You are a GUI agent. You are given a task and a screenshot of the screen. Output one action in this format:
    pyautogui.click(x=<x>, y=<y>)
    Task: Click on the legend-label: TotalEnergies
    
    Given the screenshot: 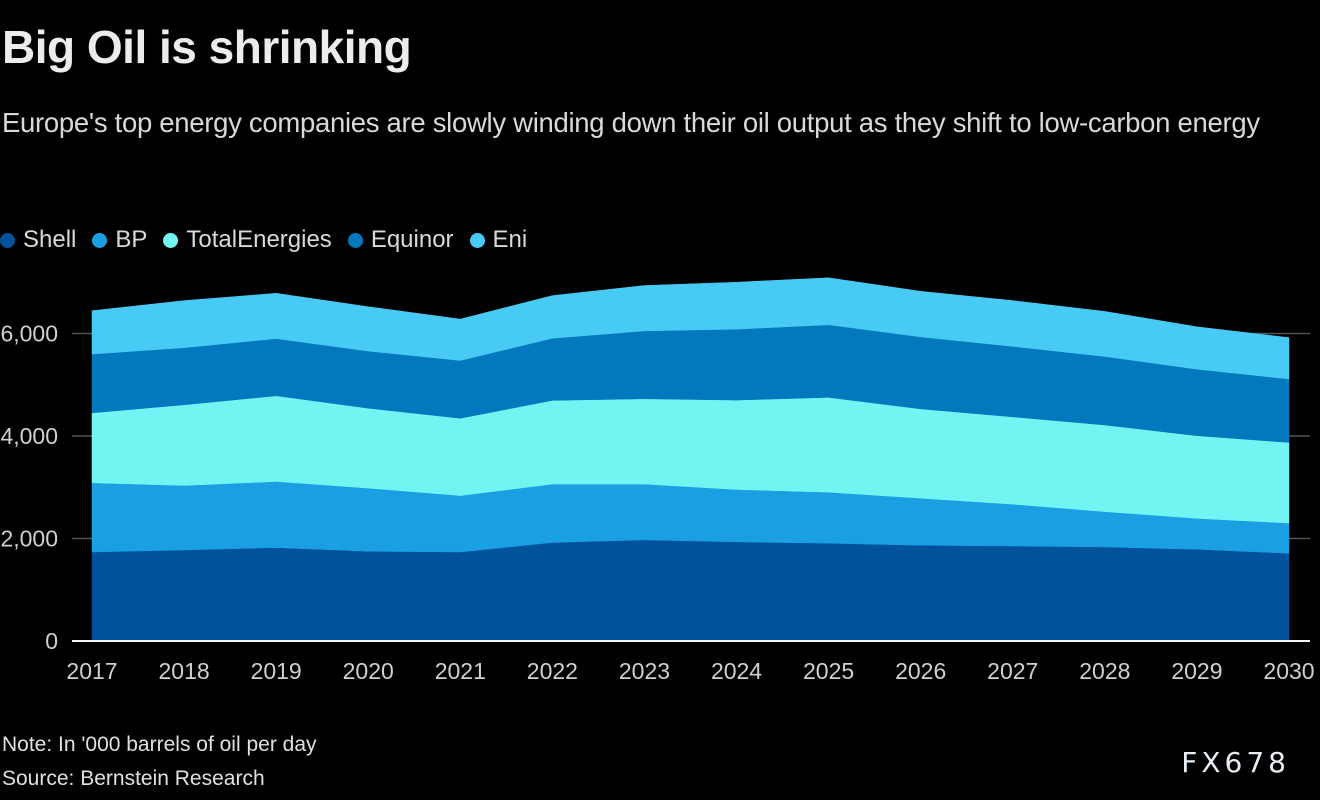 What is the action you would take?
    pyautogui.click(x=259, y=239)
    